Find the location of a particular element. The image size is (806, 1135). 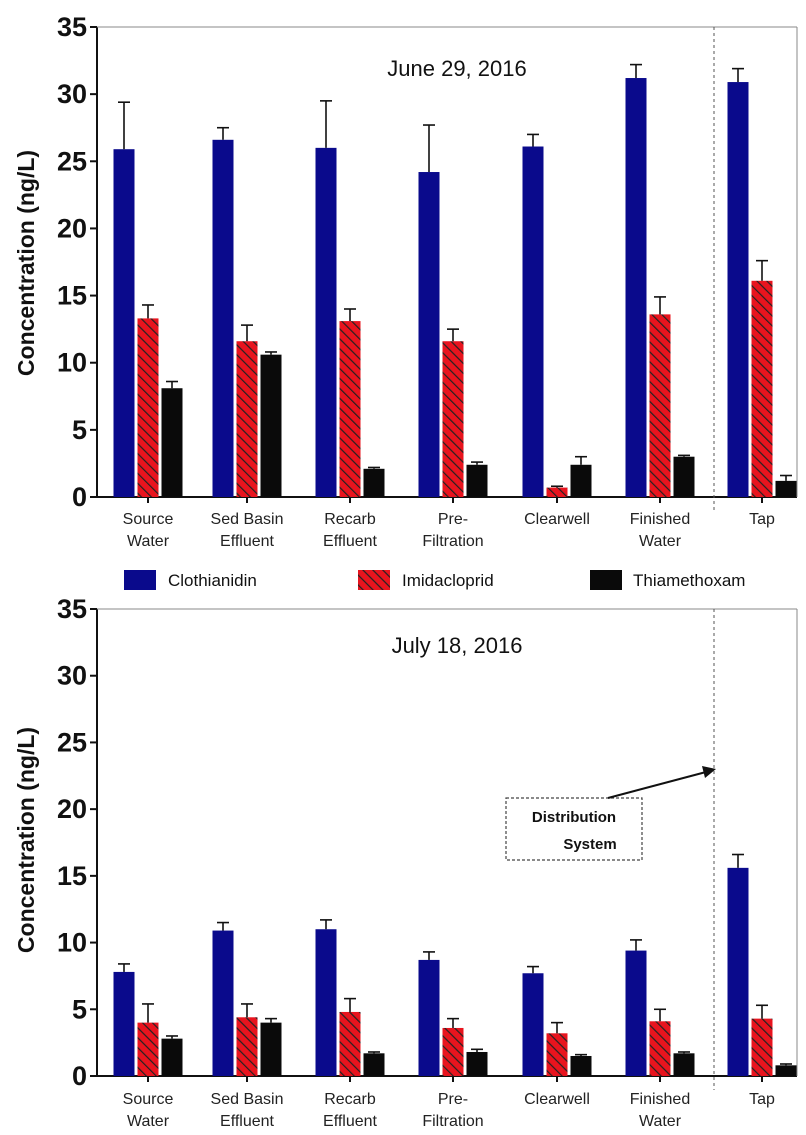

annotation-box is located at coordinates (574, 829).